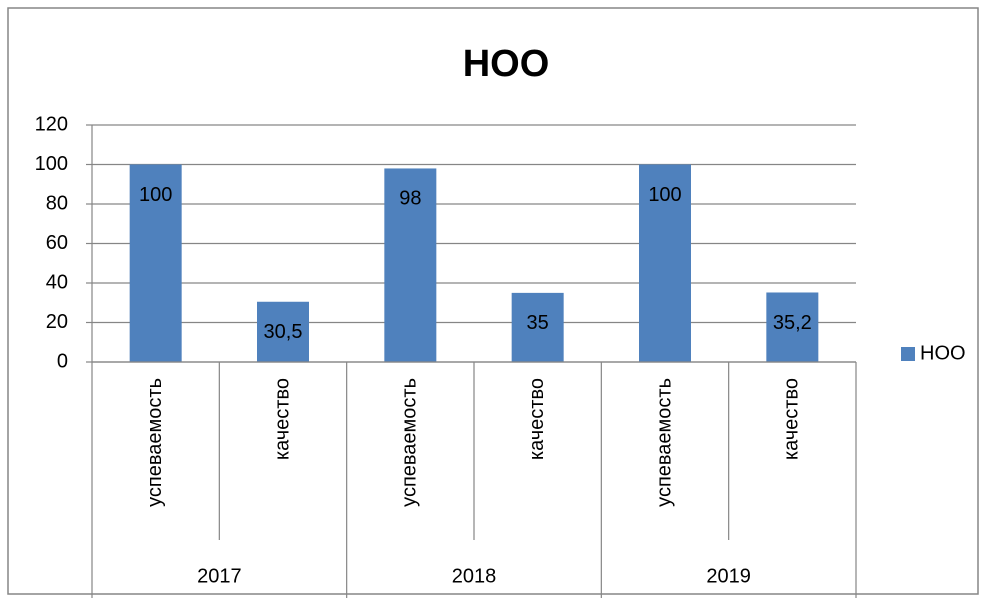 This screenshot has width=988, height=602. What do you see at coordinates (62, 361) in the screenshot?
I see `y-tick-label: 0` at bounding box center [62, 361].